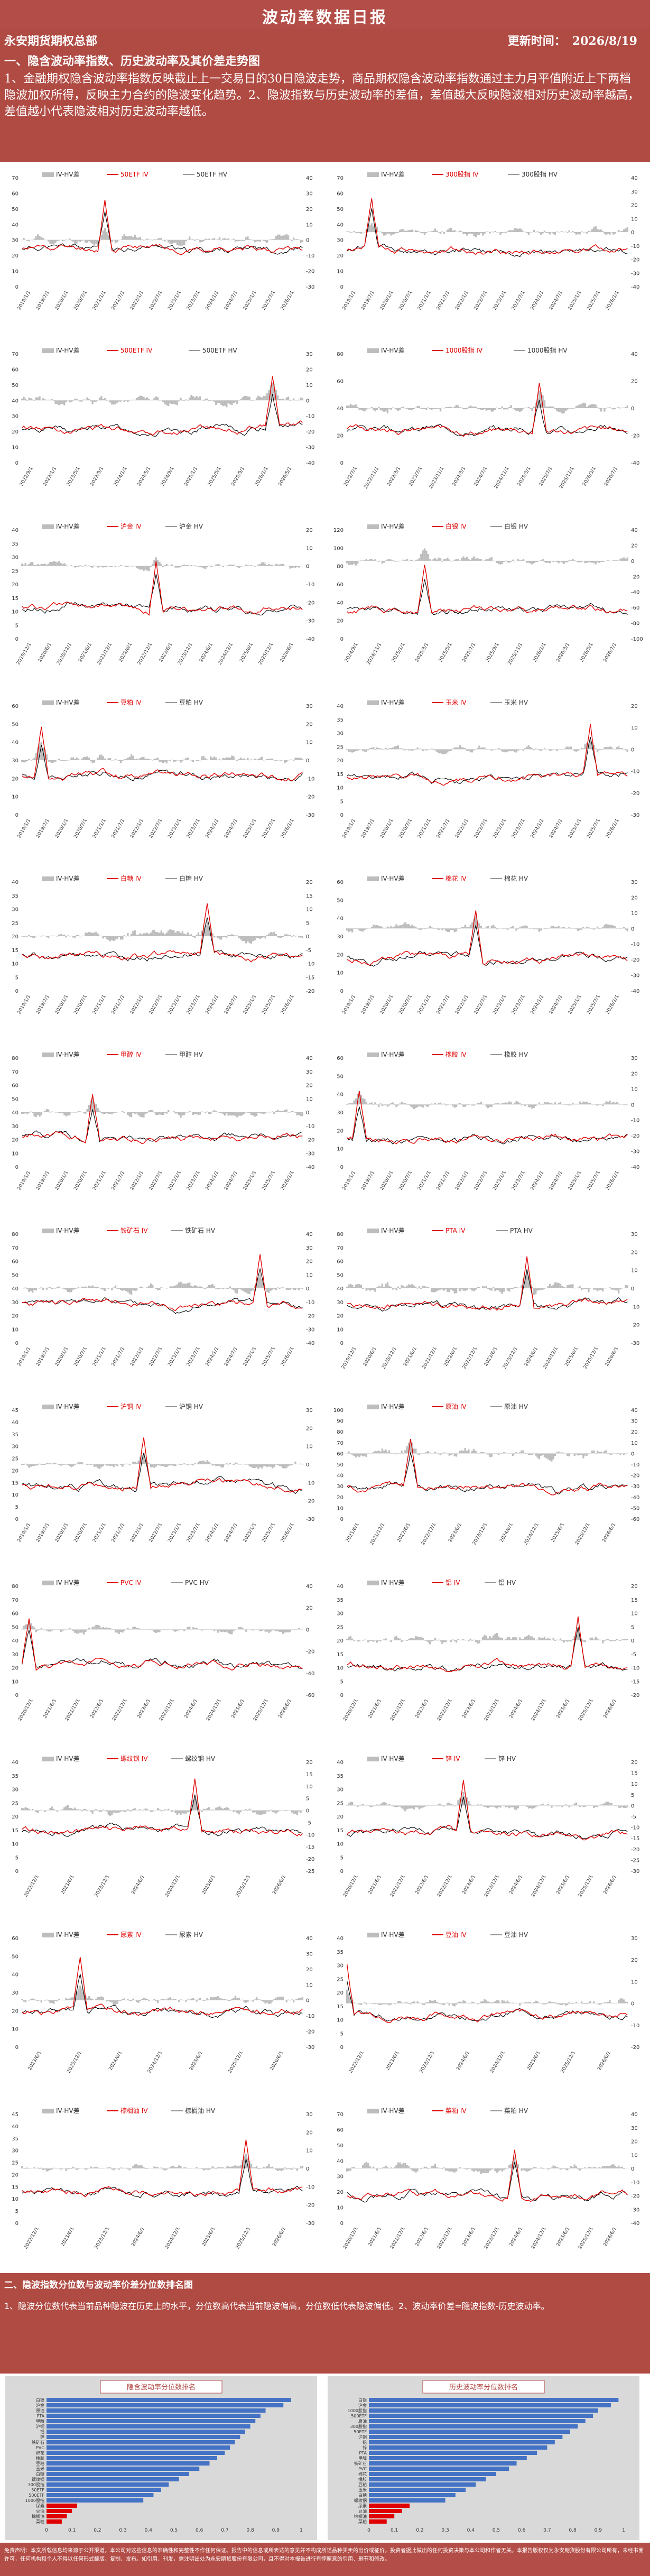 This screenshot has height=2576, width=650. What do you see at coordinates (349, 1004) in the screenshot?
I see `x-tick-label: 2019/1/1` at bounding box center [349, 1004].